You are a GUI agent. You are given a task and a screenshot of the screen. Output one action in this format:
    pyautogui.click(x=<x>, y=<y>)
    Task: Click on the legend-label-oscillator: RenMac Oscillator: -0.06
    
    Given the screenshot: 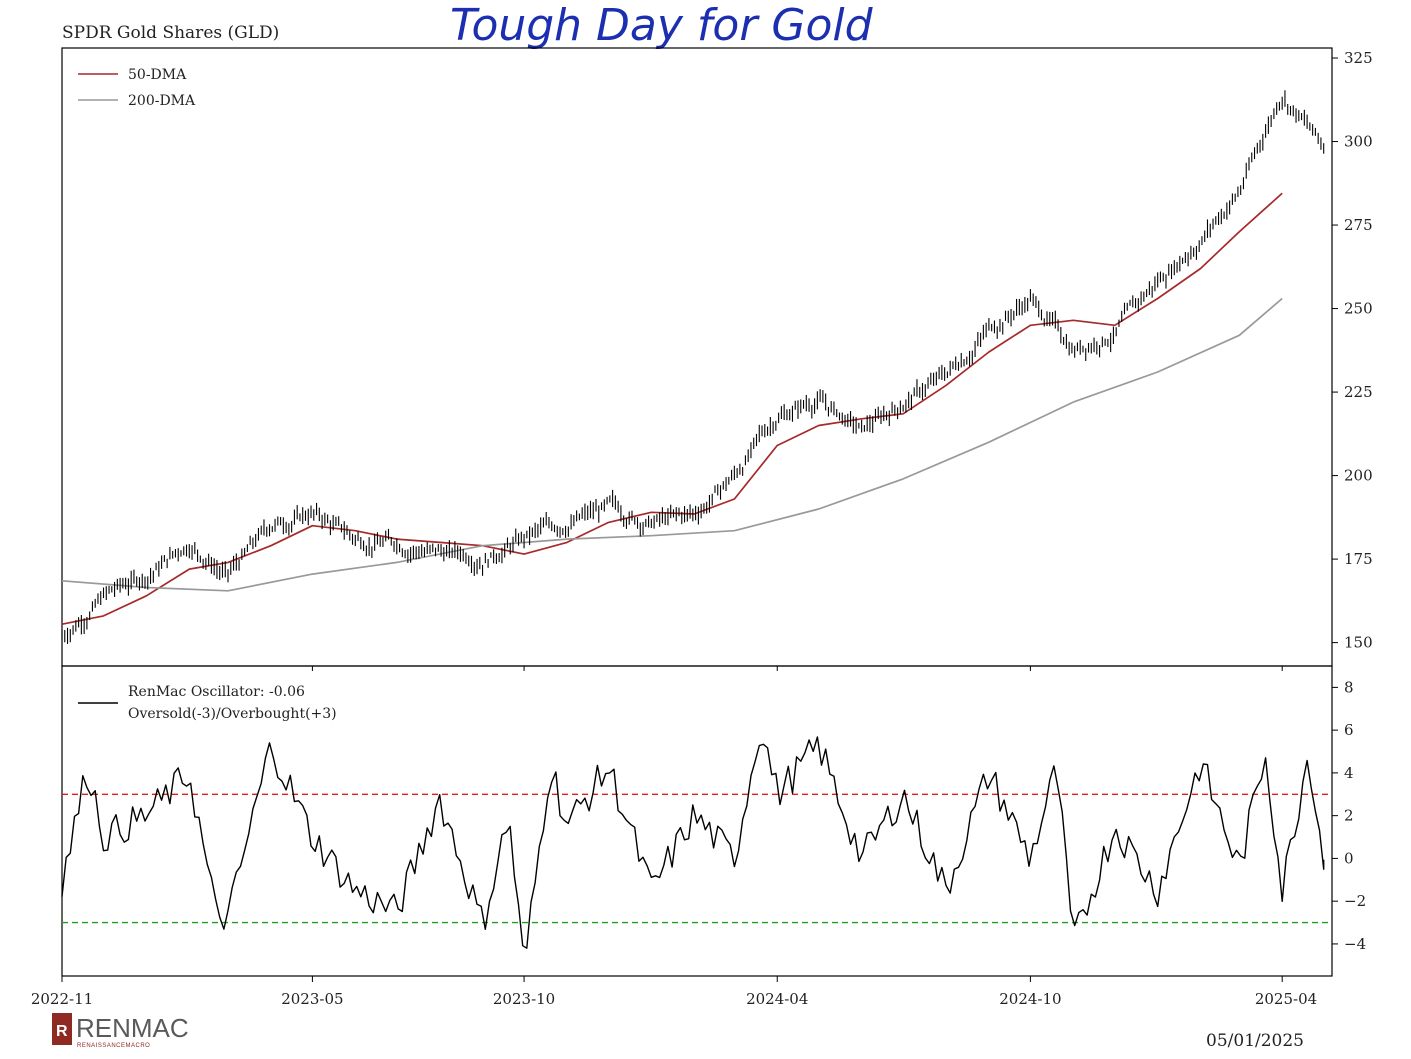 What is the action you would take?
    pyautogui.click(x=216, y=692)
    